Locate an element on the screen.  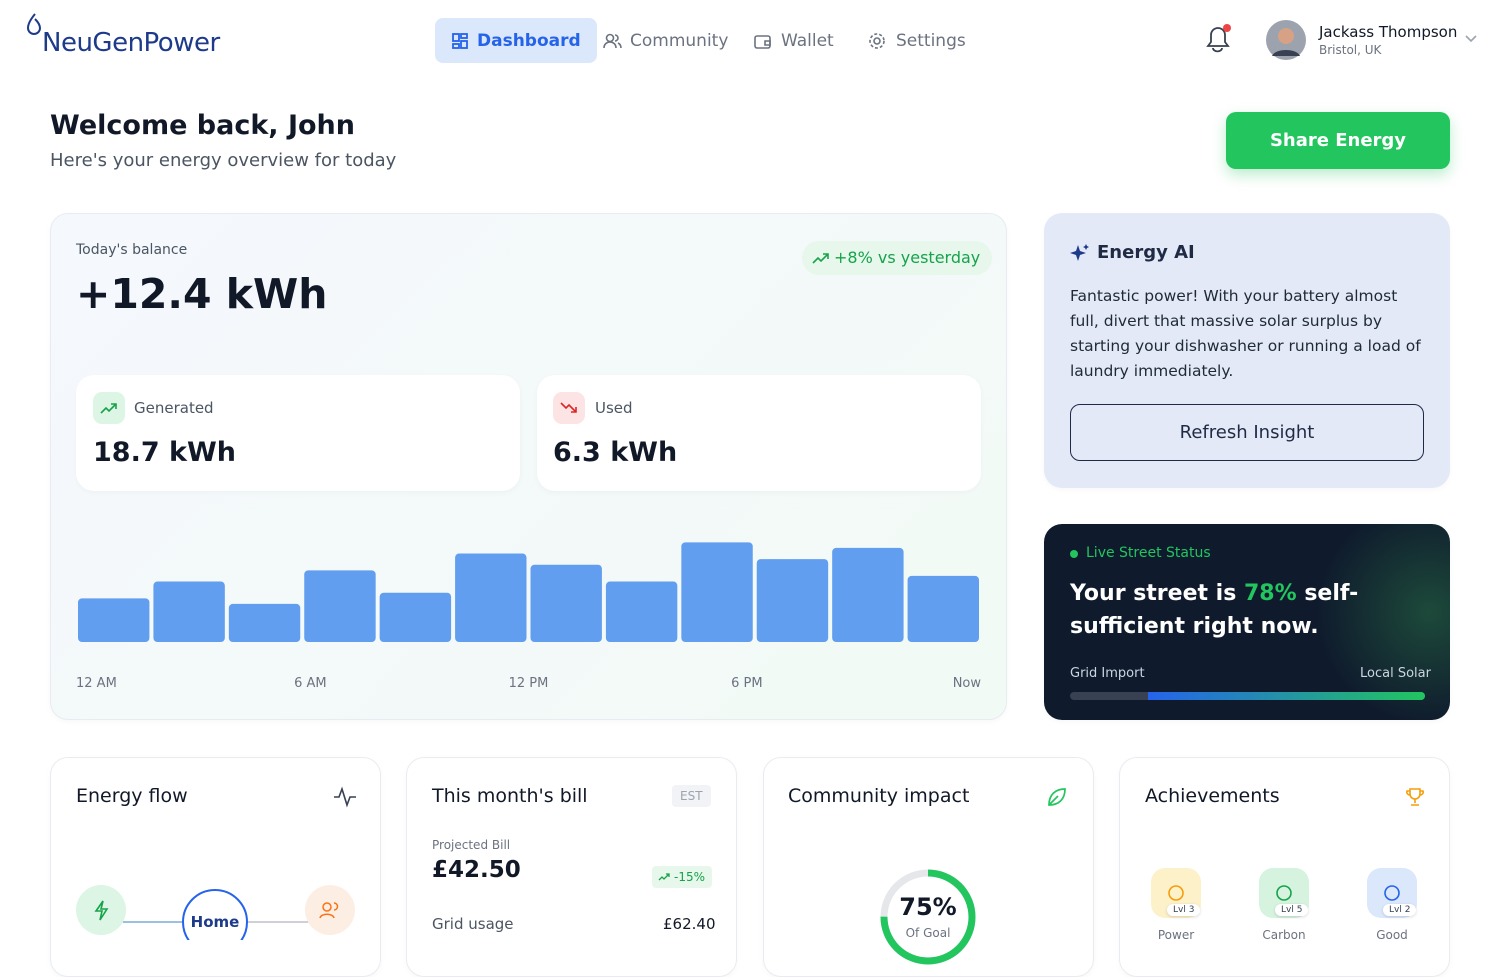
nav-item: Settings is located at coordinates (917, 40).